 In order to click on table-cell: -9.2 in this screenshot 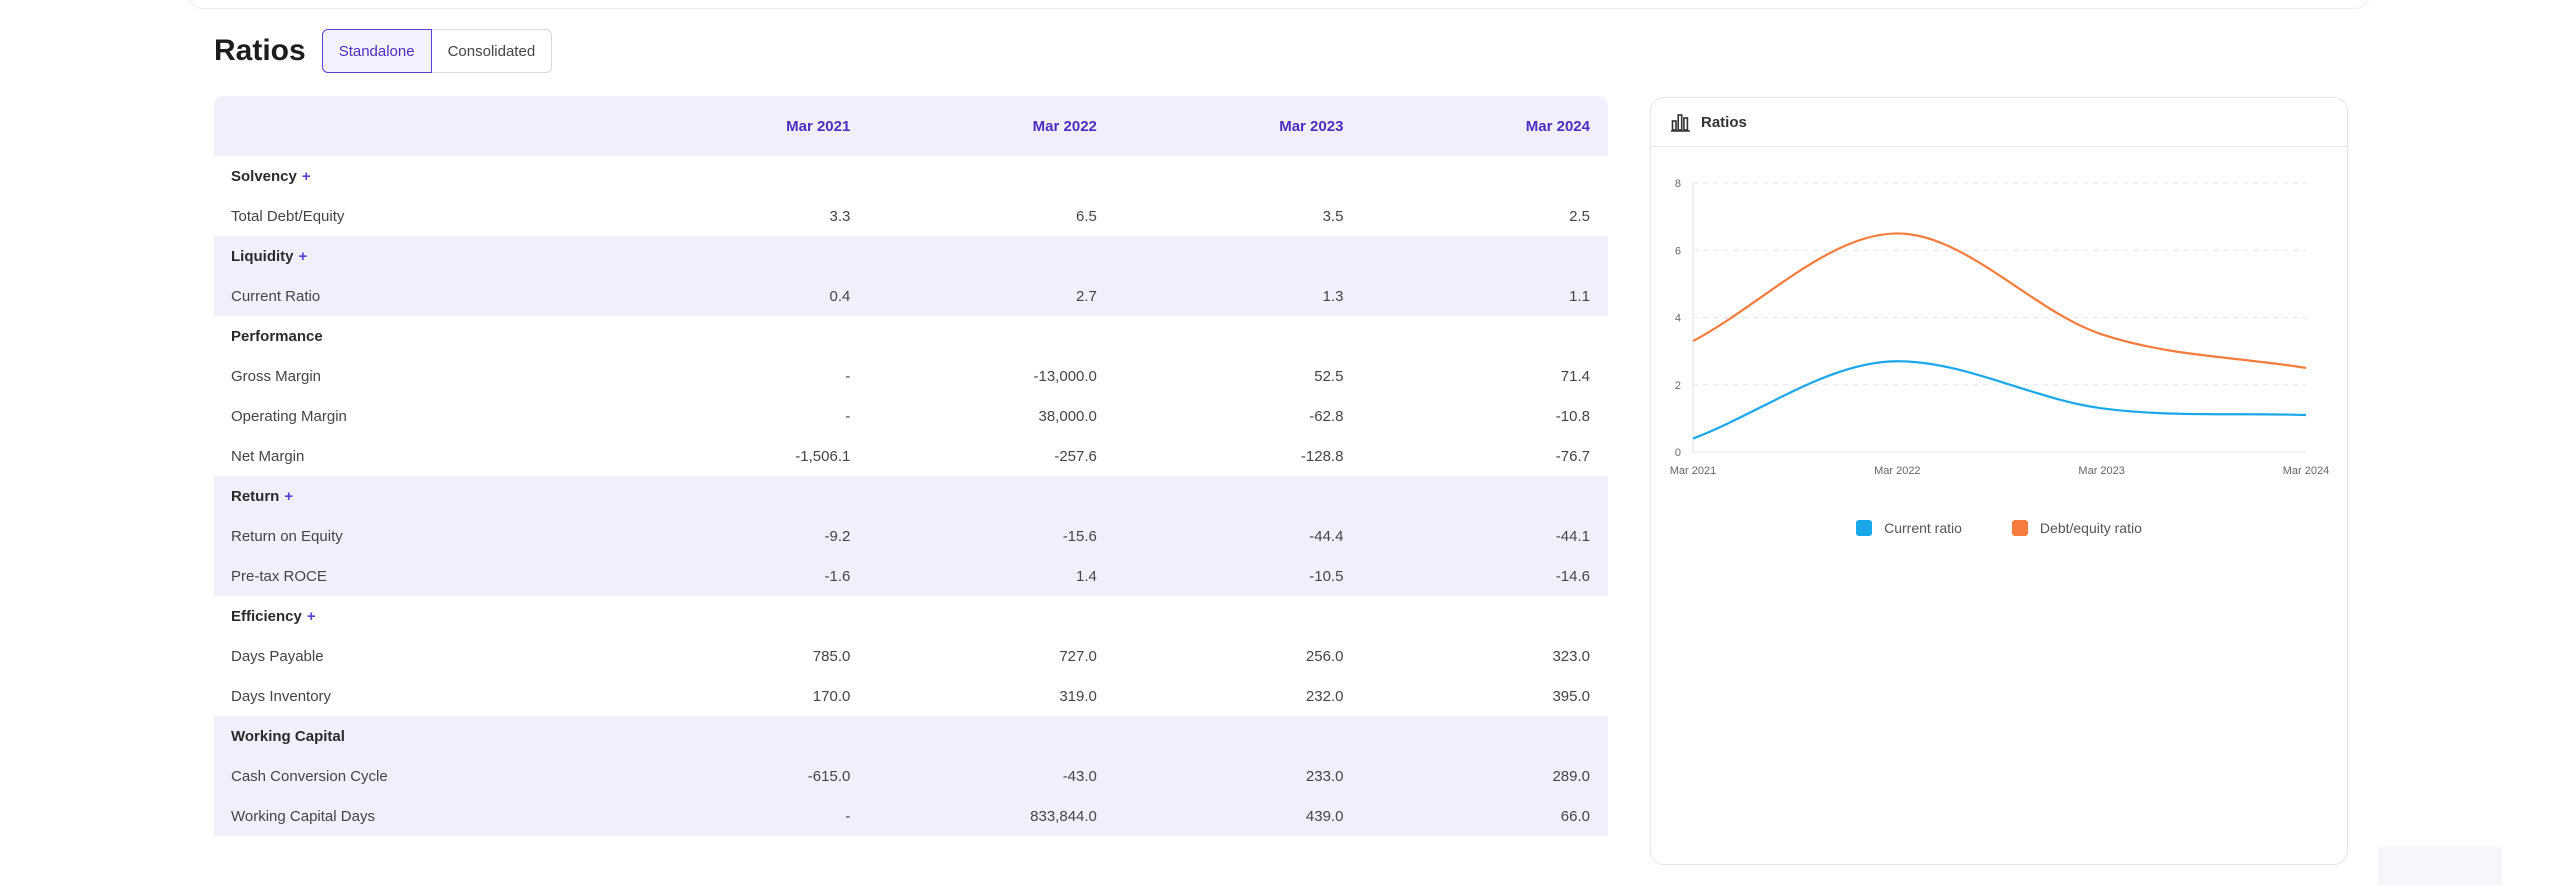, I will do `click(837, 536)`.